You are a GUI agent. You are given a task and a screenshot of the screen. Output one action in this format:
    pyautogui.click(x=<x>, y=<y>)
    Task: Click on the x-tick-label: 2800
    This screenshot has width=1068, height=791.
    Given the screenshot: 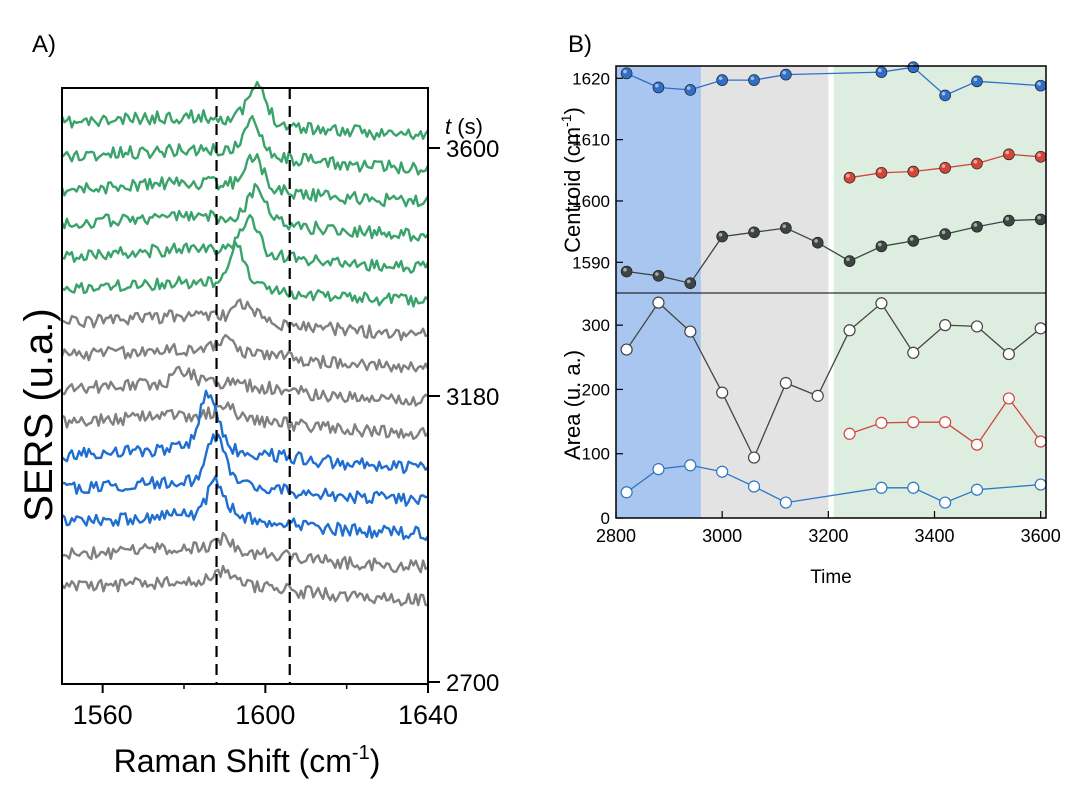 What is the action you would take?
    pyautogui.click(x=616, y=536)
    